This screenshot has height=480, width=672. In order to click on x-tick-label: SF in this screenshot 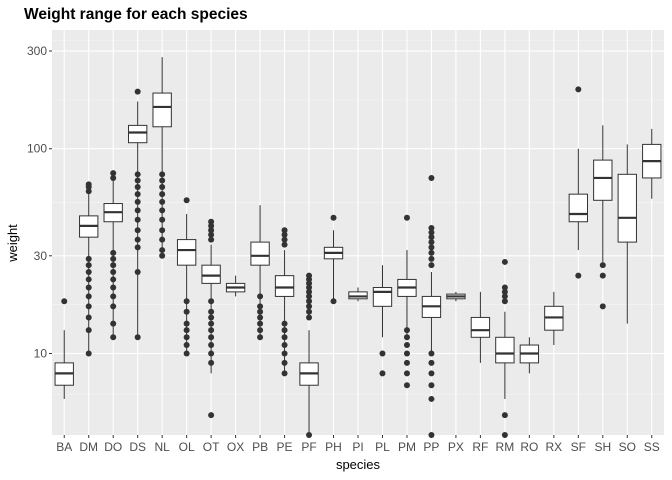, I will do `click(578, 447)`.